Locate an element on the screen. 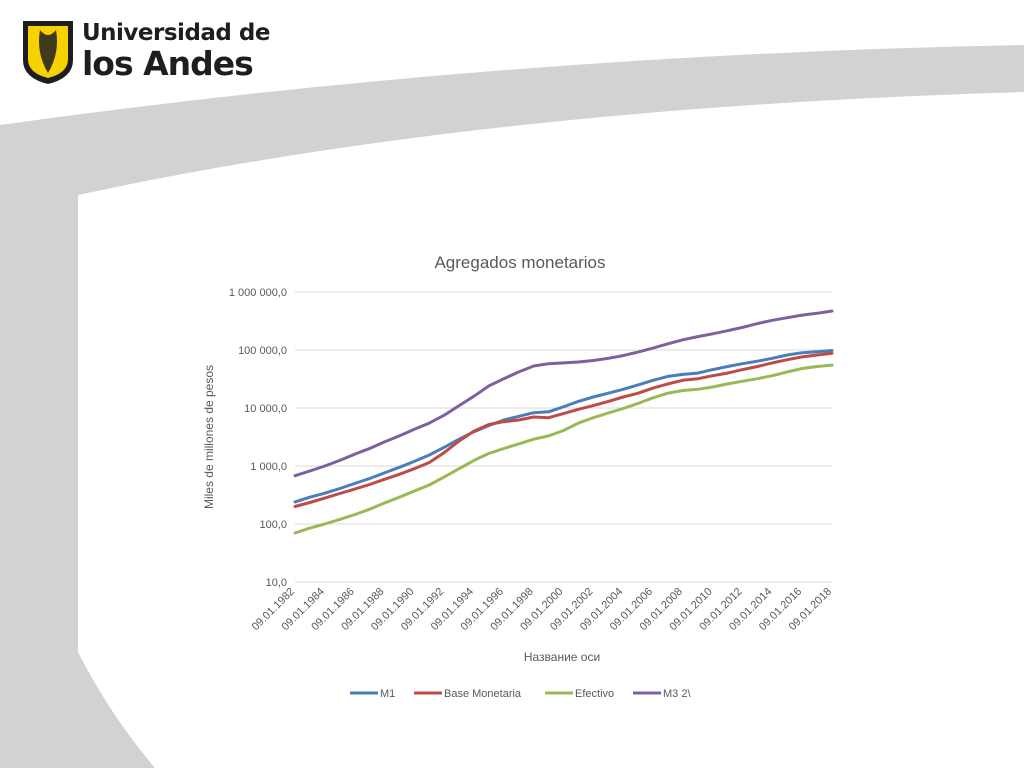 Image resolution: width=1024 pixels, height=768 pixels. legend: M1 Base Monetaria Efectivo M3 2\ is located at coordinates (520, 694).